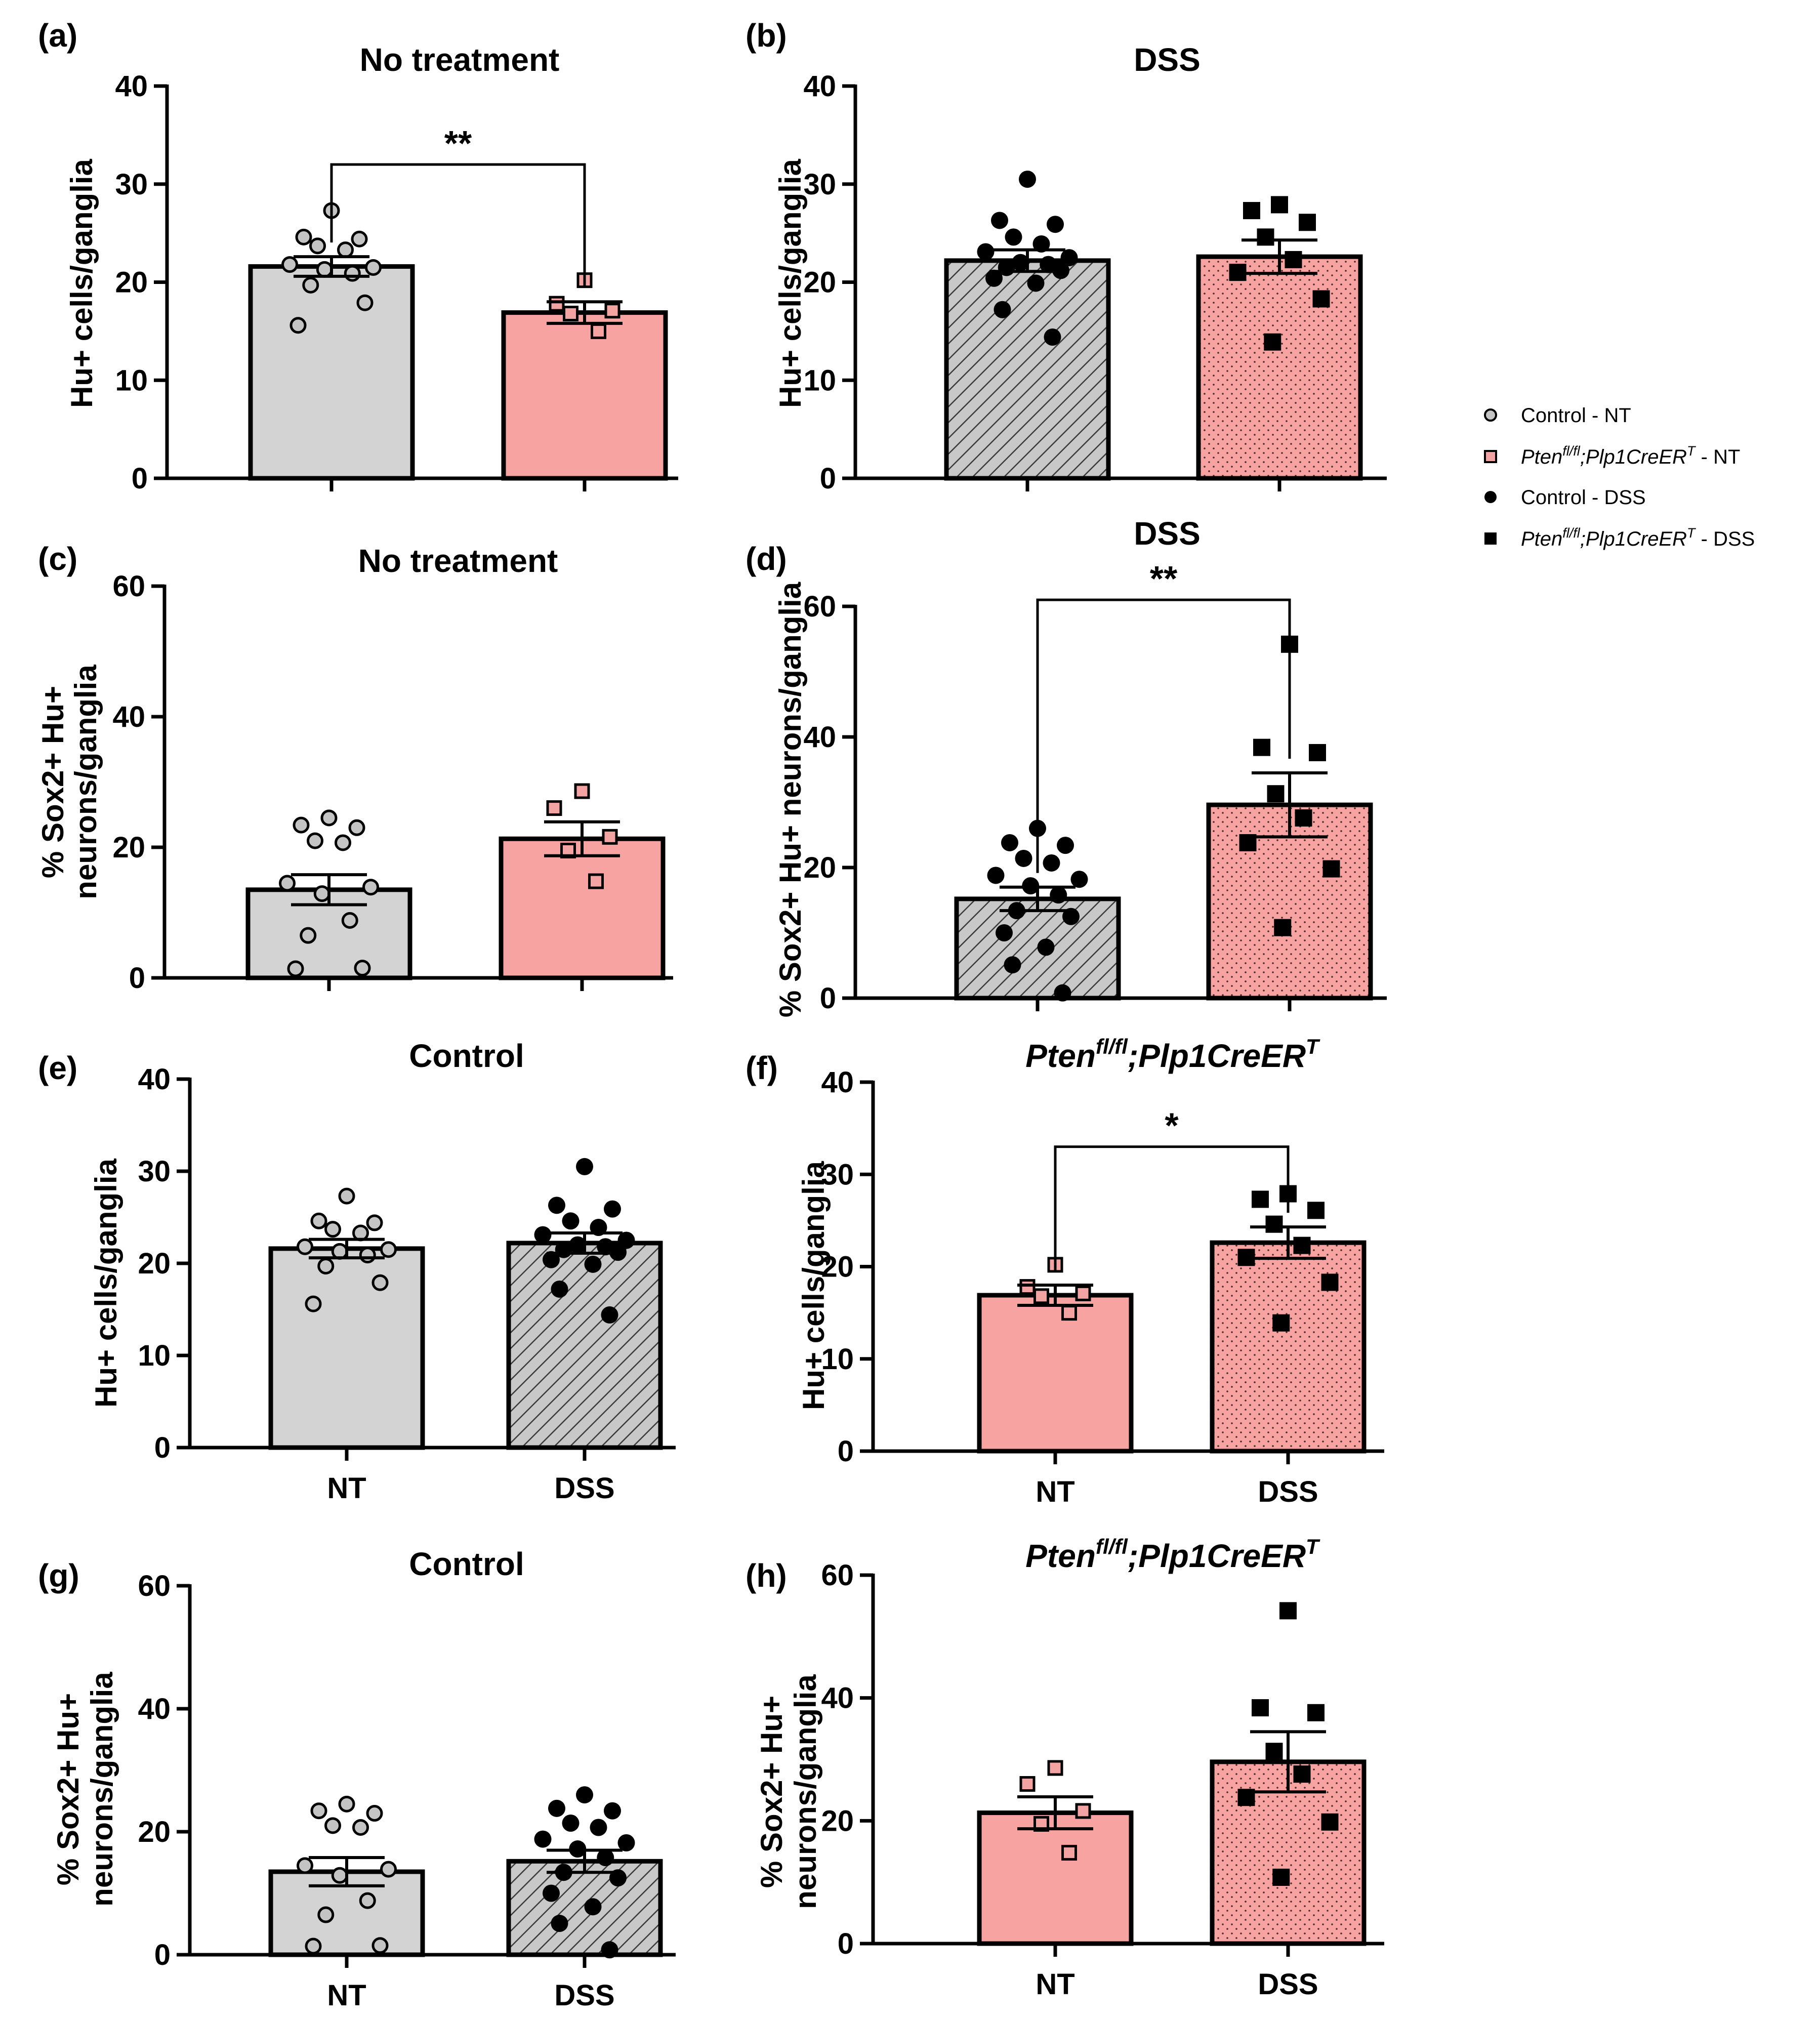 The height and width of the screenshot is (2018, 1820). Describe the element at coordinates (790, 799) in the screenshot. I see `y-axis-label-d: % Sox2+ Hu+ neurons/ganglia` at that location.